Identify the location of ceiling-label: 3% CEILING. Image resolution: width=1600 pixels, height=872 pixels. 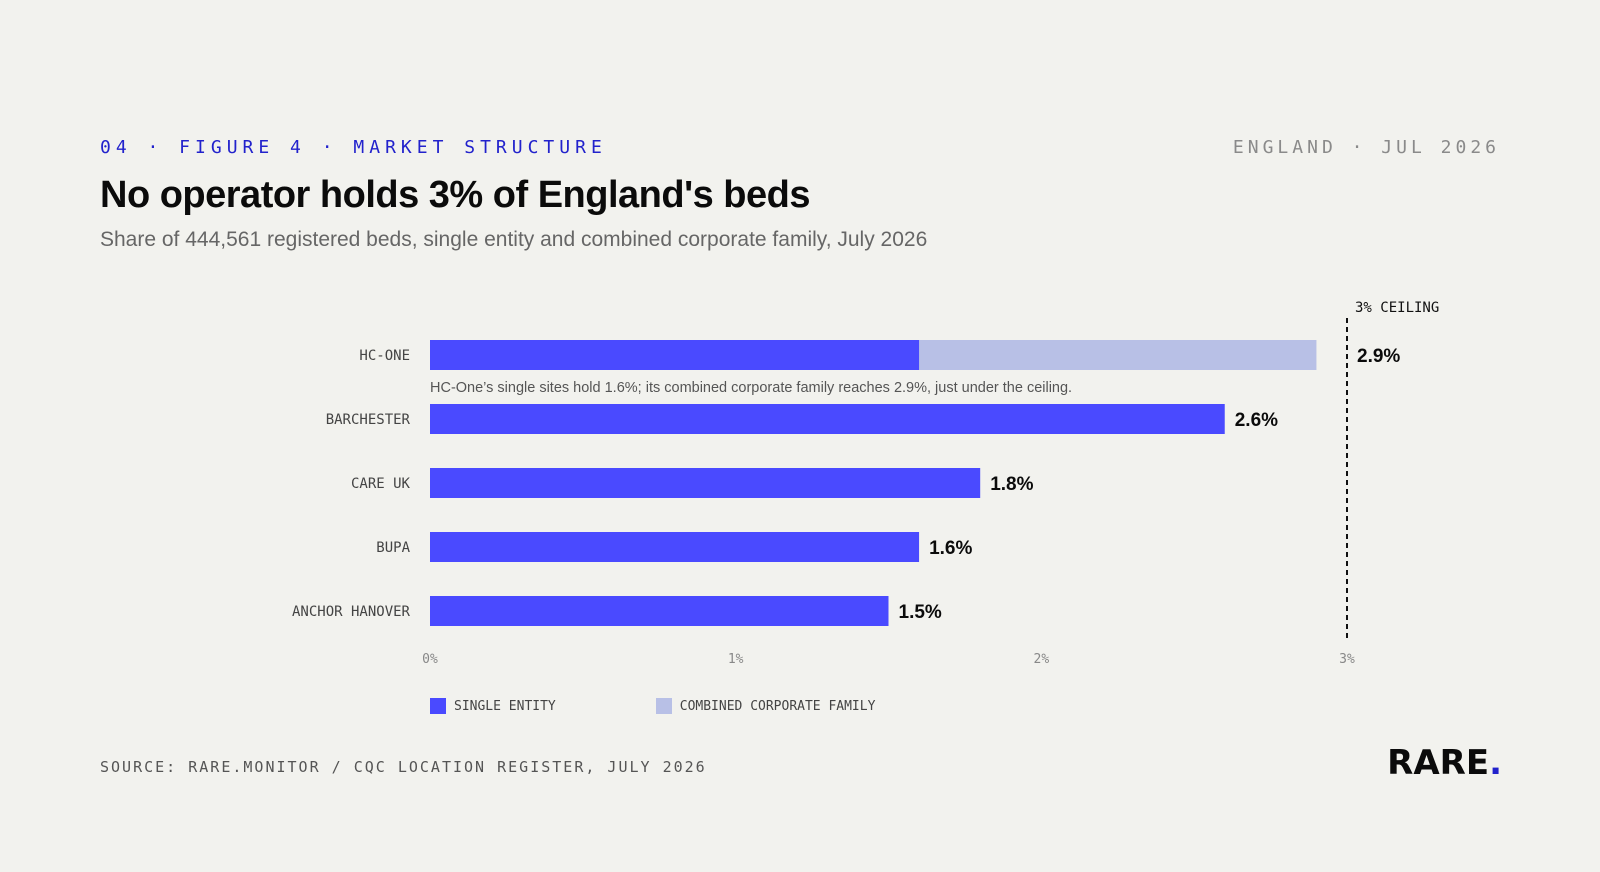
(1397, 308).